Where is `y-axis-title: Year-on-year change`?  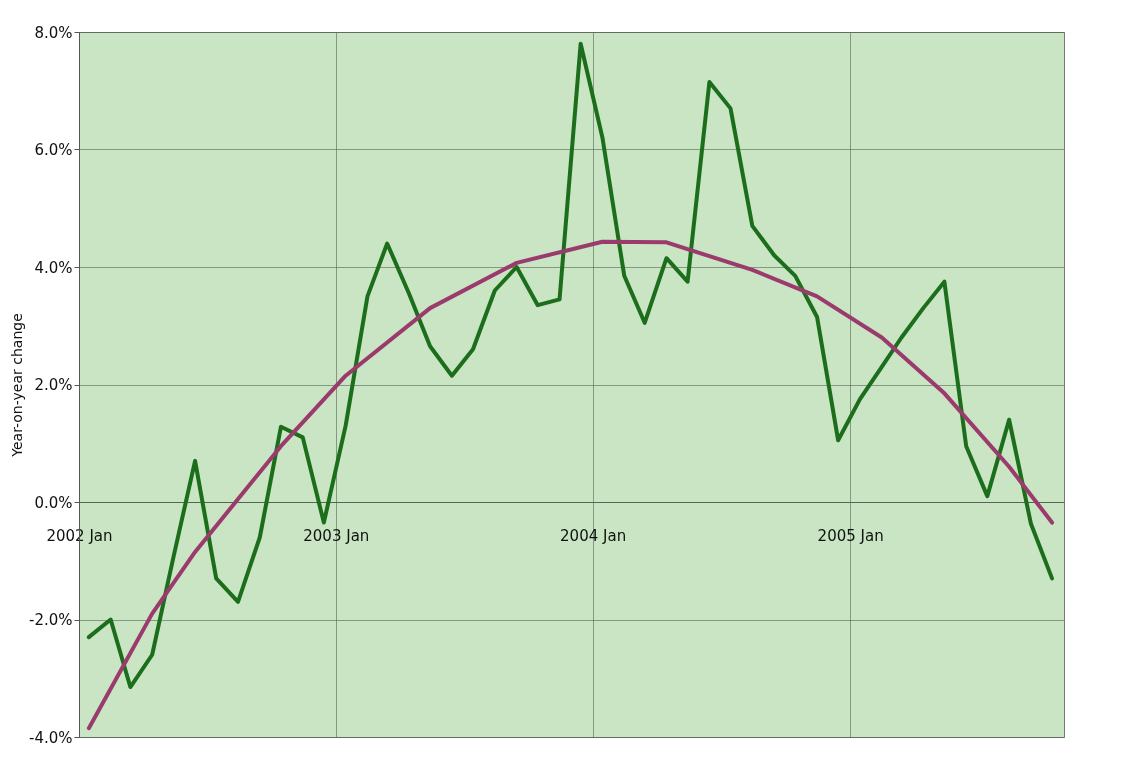 y-axis-title: Year-on-year change is located at coordinates (16, 385).